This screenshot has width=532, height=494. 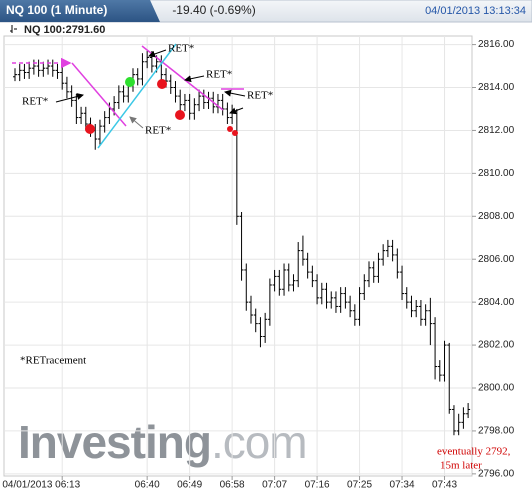 I want to click on y-tick-label: 2808.00, so click(x=496, y=216).